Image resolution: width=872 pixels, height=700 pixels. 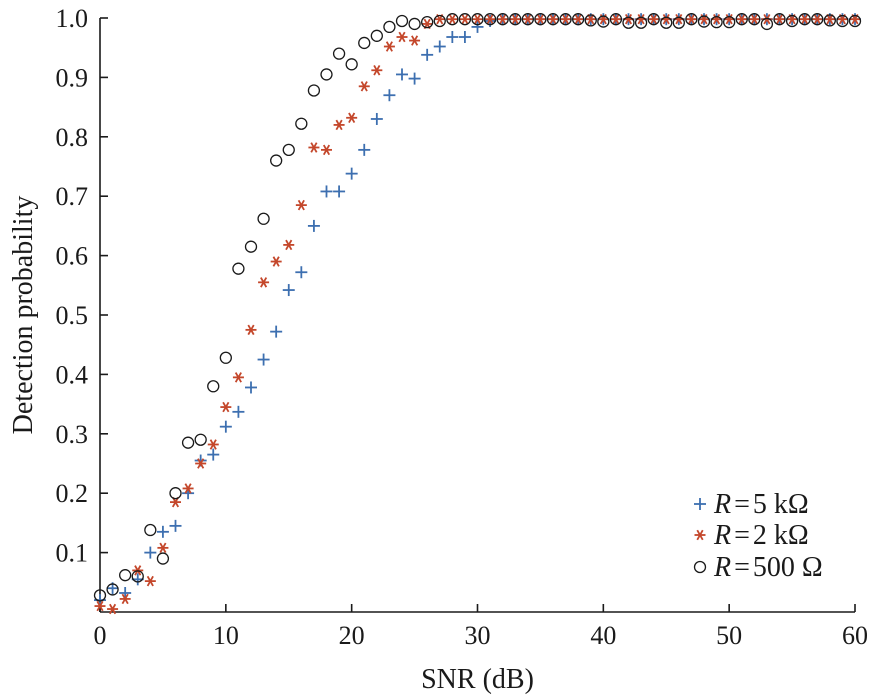 What do you see at coordinates (603, 635) in the screenshot?
I see `x-tick-label: 40` at bounding box center [603, 635].